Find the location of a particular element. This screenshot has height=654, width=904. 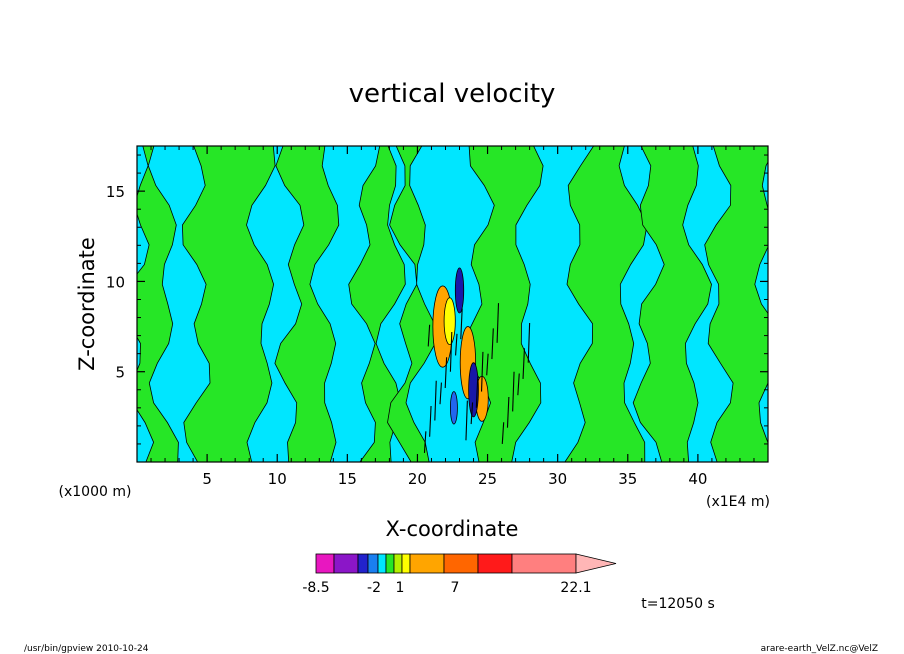

footer-left: /usr/bin/gpview 2010-10-24 is located at coordinates (86, 649).